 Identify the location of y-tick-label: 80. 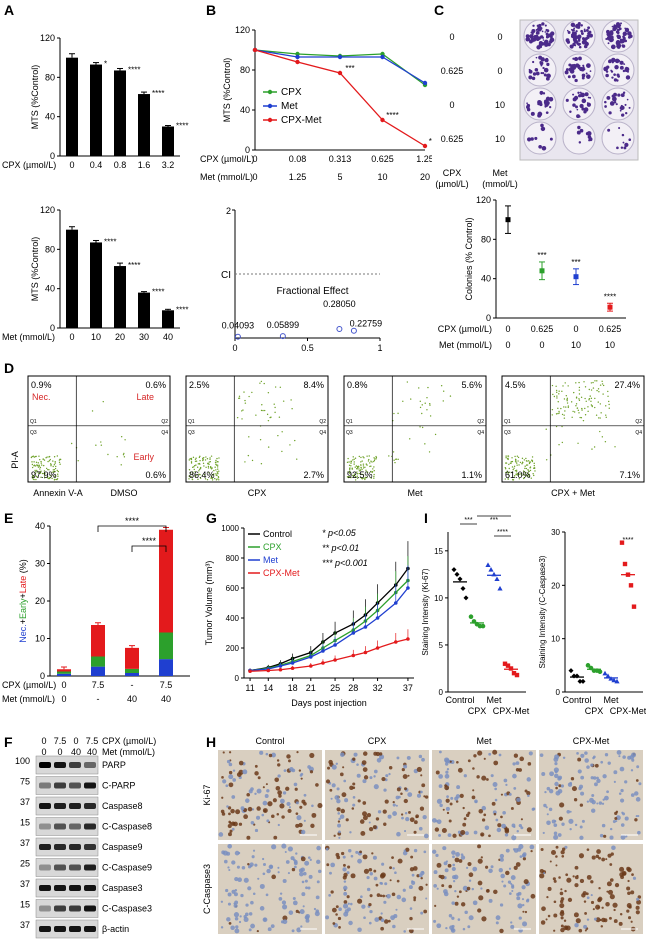
(486, 239).